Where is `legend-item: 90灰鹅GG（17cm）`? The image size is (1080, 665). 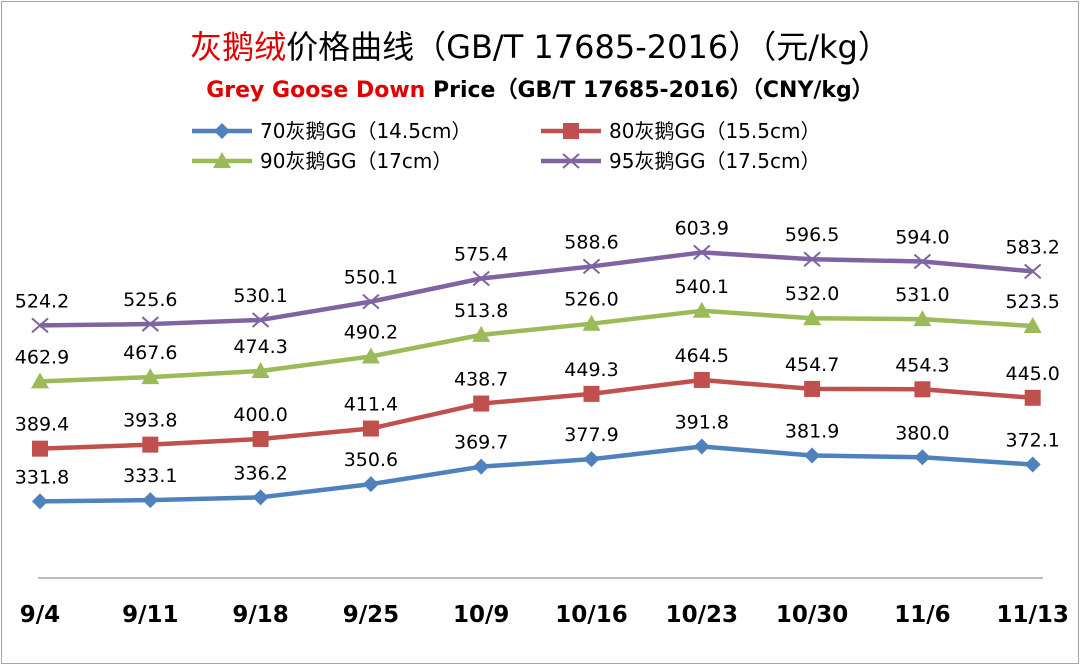 legend-item: 90灰鹅GG（17cm） is located at coordinates (322, 161).